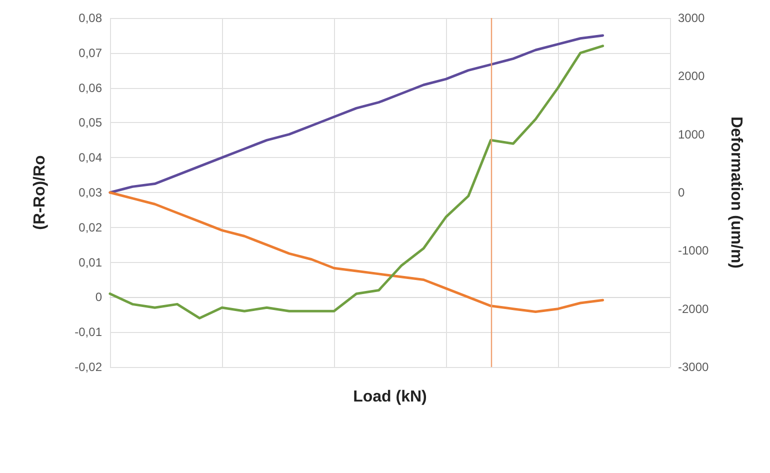 The height and width of the screenshot is (473, 770). I want to click on y2-tick-label: 3000, so click(692, 18).